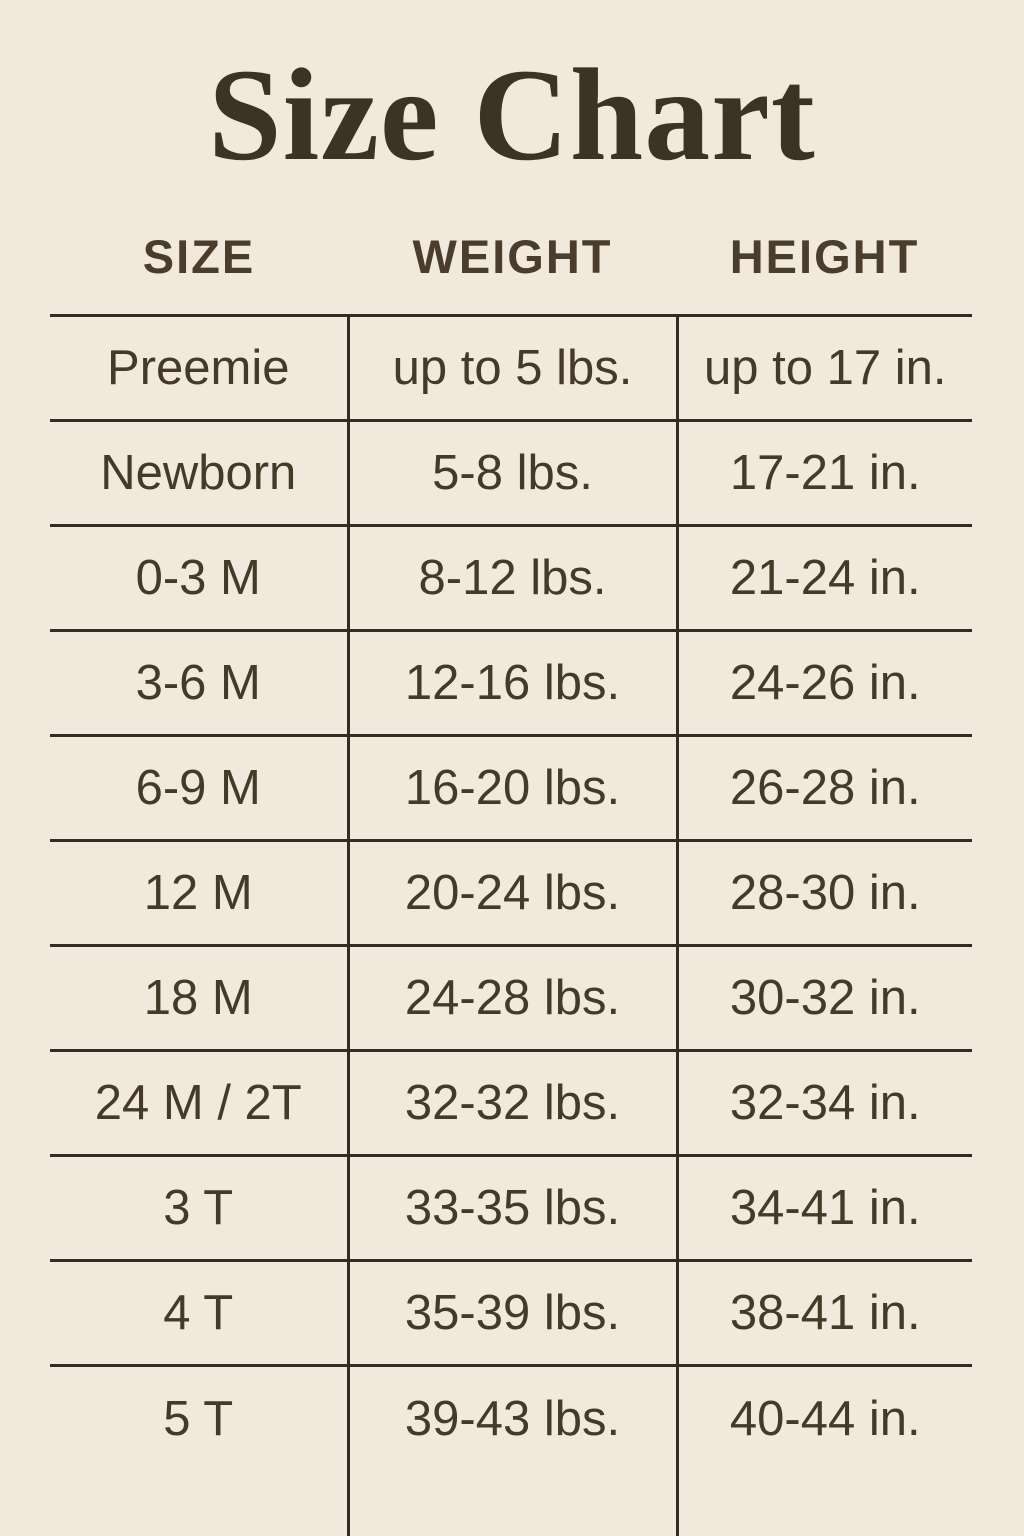 The width and height of the screenshot is (1024, 1536). I want to click on header-row: SIZE WEIGHT HEIGHT, so click(511, 251).